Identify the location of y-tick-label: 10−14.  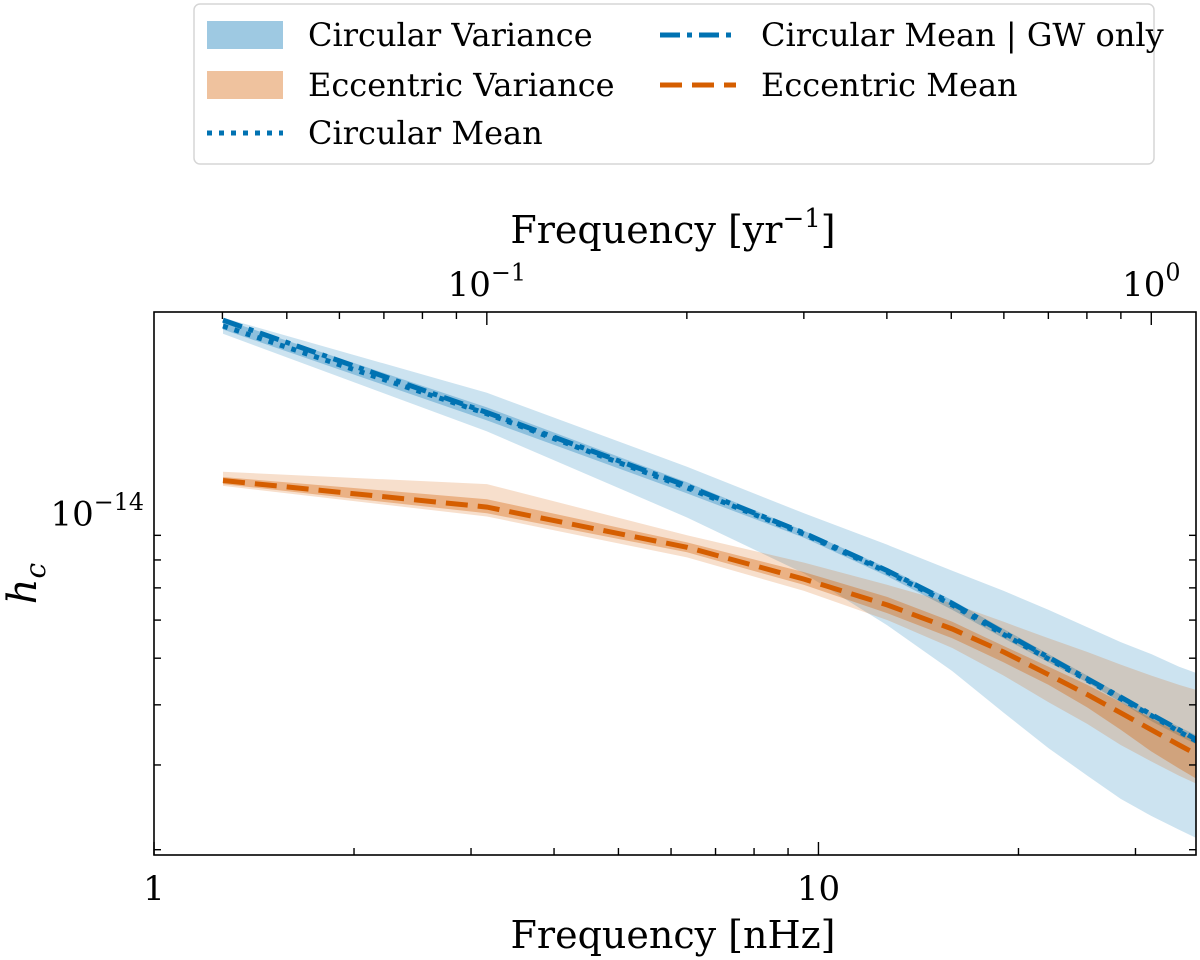
(98, 511).